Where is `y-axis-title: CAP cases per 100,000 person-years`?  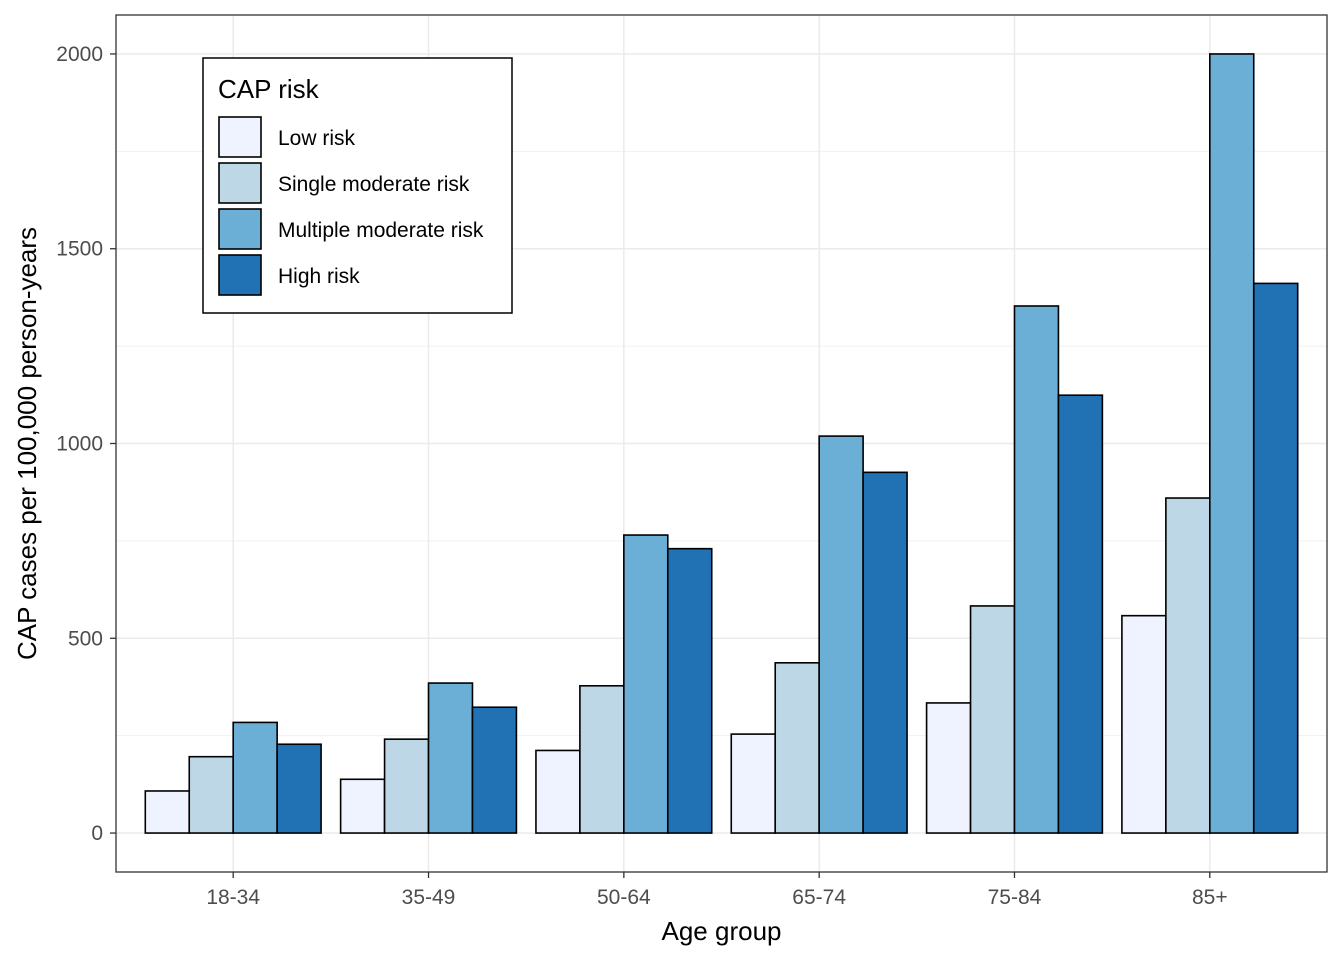 y-axis-title: CAP cases per 100,000 person-years is located at coordinates (27, 443).